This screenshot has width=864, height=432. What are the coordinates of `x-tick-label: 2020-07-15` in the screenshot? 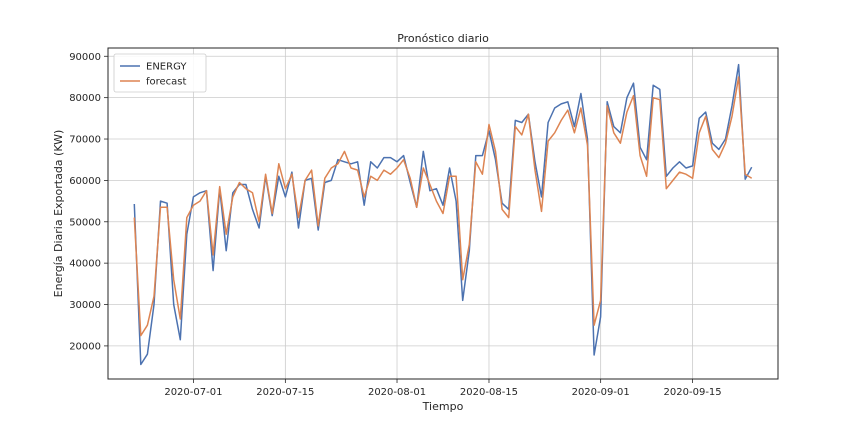 It's located at (285, 392).